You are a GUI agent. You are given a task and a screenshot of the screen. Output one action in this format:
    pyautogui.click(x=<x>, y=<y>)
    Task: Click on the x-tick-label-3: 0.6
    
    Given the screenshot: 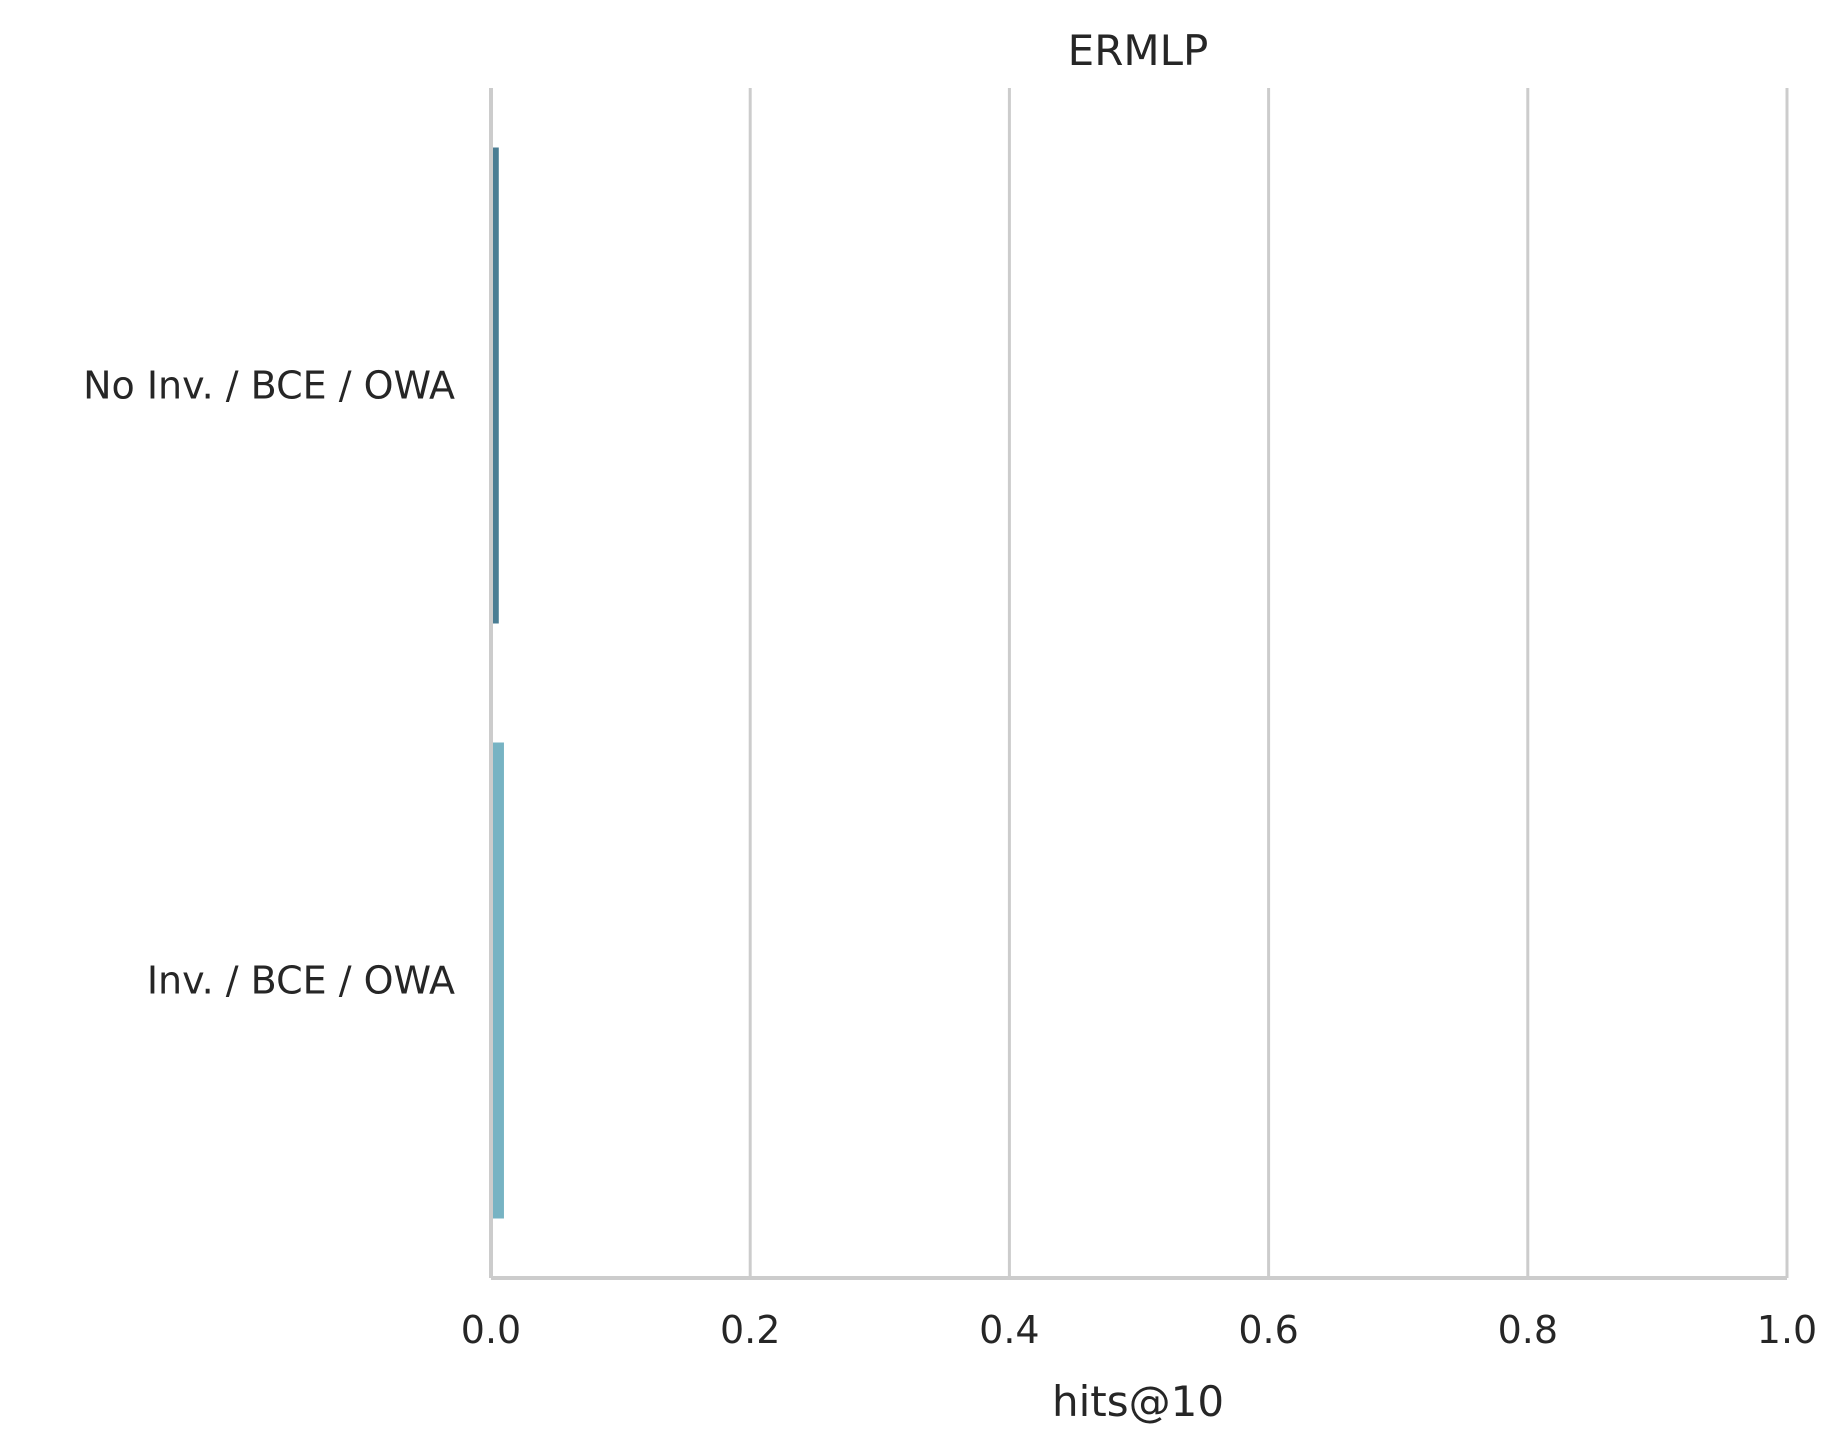 What is the action you would take?
    pyautogui.click(x=1268, y=1330)
    